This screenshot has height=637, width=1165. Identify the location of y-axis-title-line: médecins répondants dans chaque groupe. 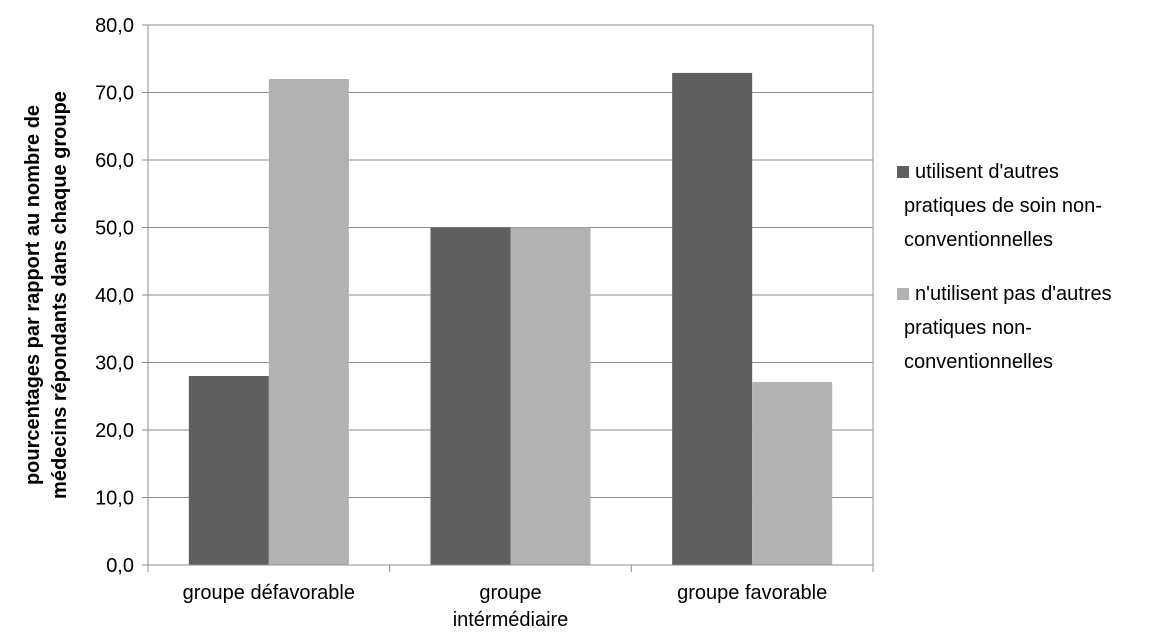
(60, 295).